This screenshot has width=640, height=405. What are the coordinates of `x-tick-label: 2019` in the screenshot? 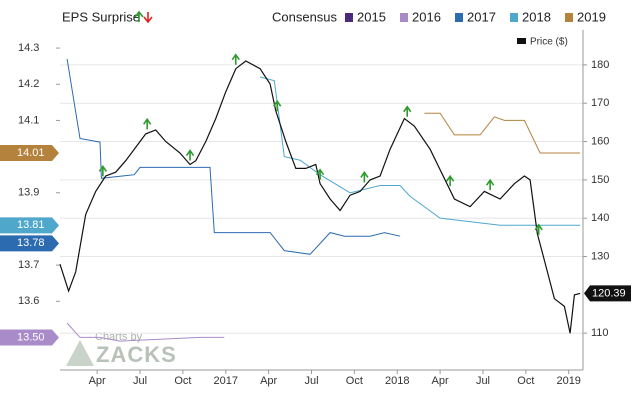 It's located at (568, 381).